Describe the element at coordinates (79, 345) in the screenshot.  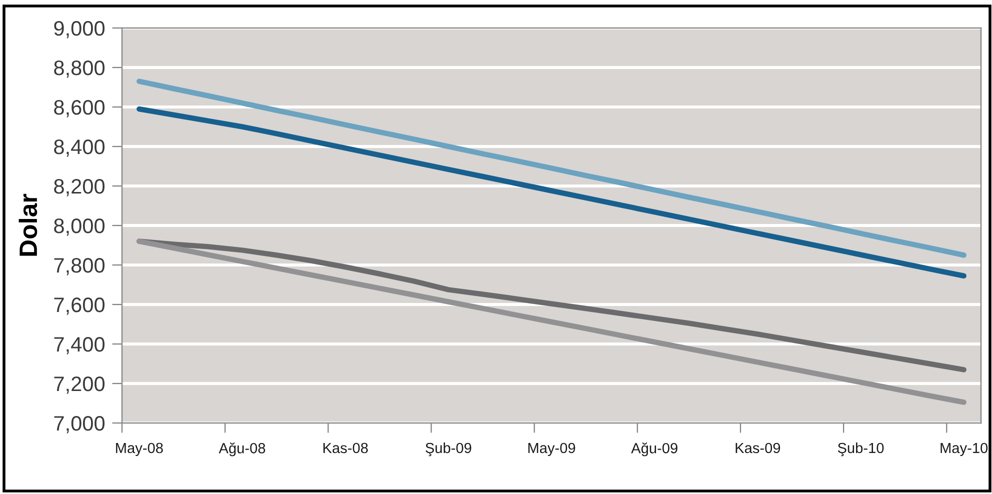
I see `y-tick-label: 7,400` at that location.